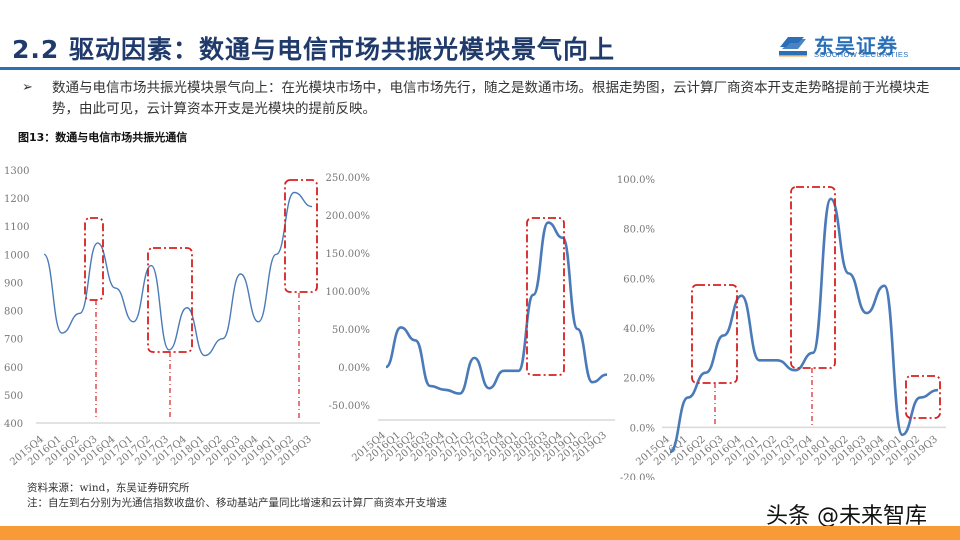 The width and height of the screenshot is (960, 540). I want to click on y-tick-label: 700, so click(13, 340).